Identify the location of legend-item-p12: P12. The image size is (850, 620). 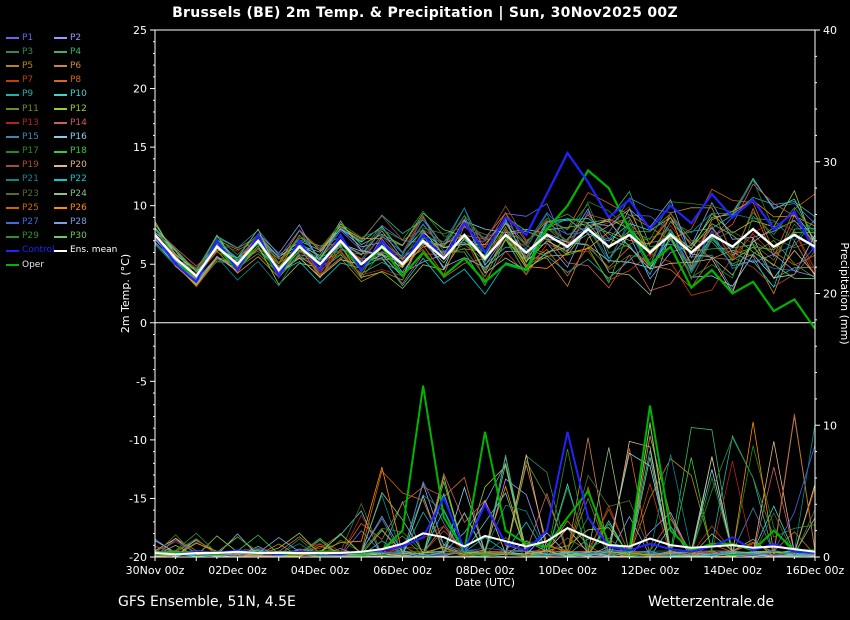
(78, 108).